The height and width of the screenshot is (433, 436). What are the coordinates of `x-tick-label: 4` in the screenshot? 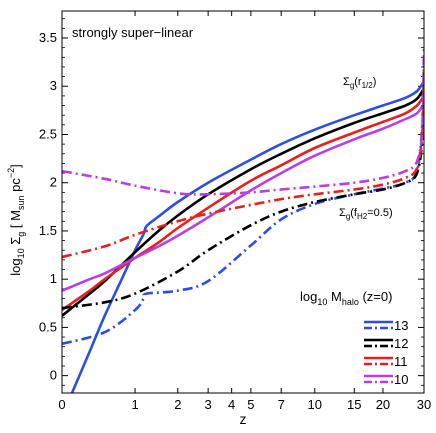 It's located at (231, 404).